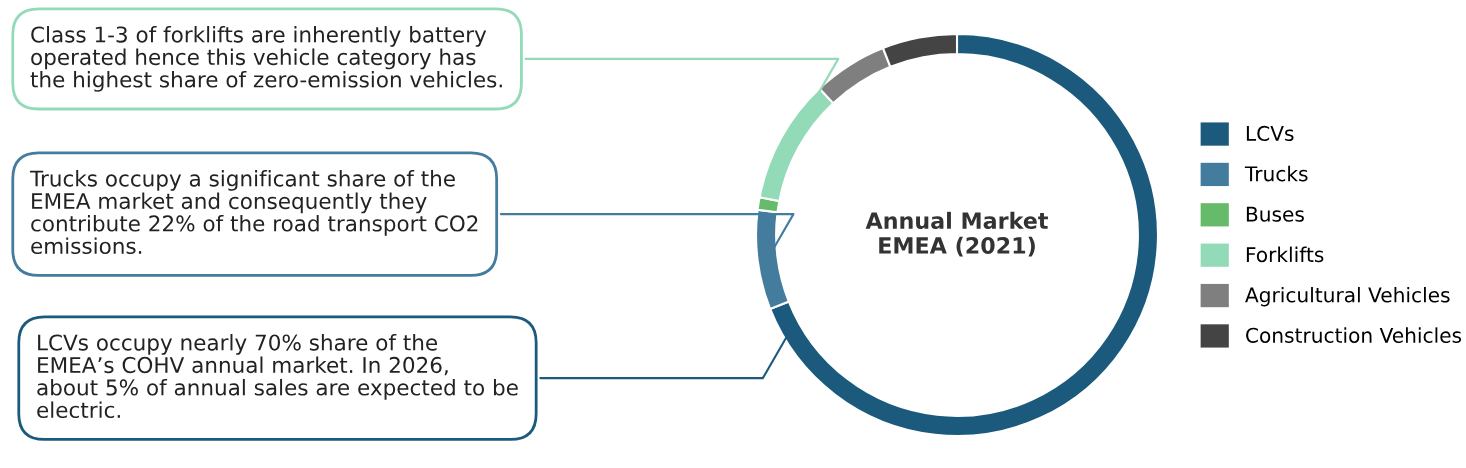 This screenshot has height=468, width=1466. Describe the element at coordinates (1354, 335) in the screenshot. I see `legend-label: Construction Vehicles` at that location.